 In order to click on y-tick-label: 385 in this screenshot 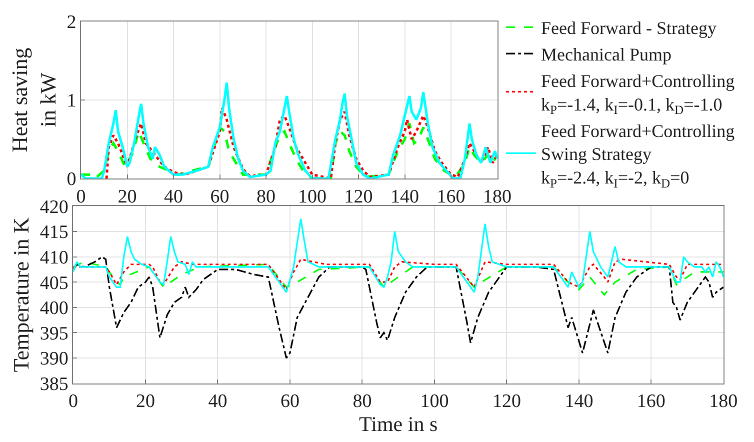, I will do `click(54, 384)`.